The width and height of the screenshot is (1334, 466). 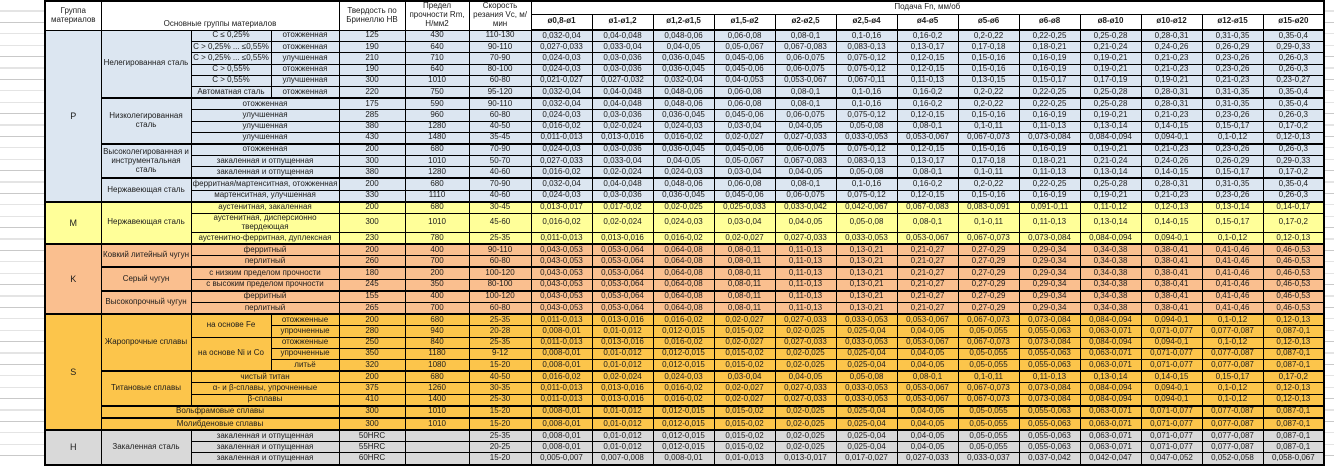 What do you see at coordinates (622, 447) in the screenshot?
I see `feed-cell: 0,01-0,012` at bounding box center [622, 447].